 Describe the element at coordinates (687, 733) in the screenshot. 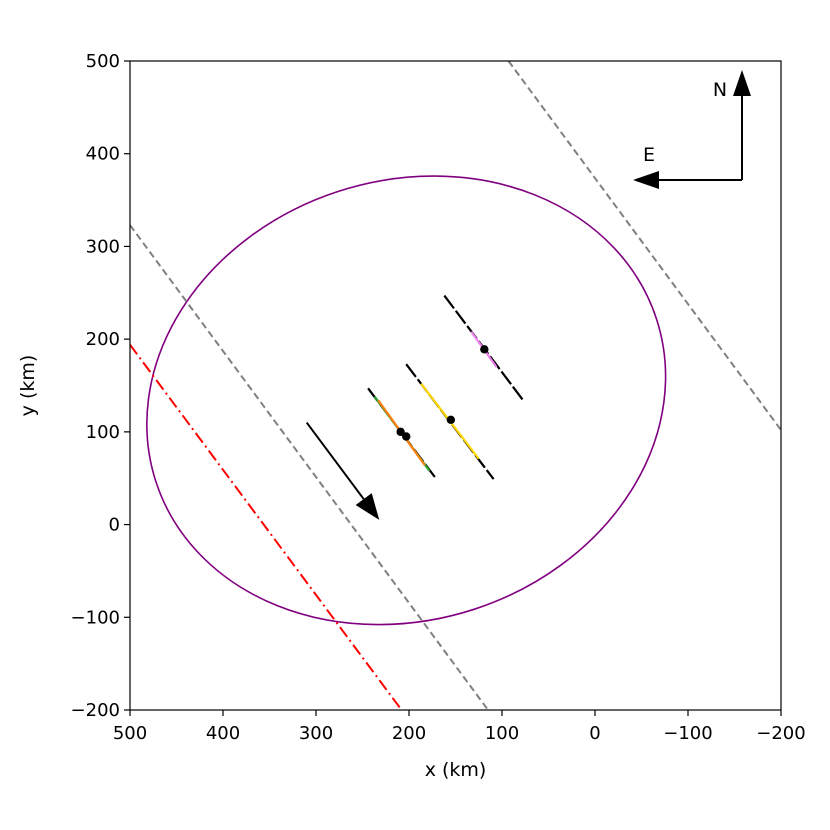

I see `x-tick-label: −100` at that location.